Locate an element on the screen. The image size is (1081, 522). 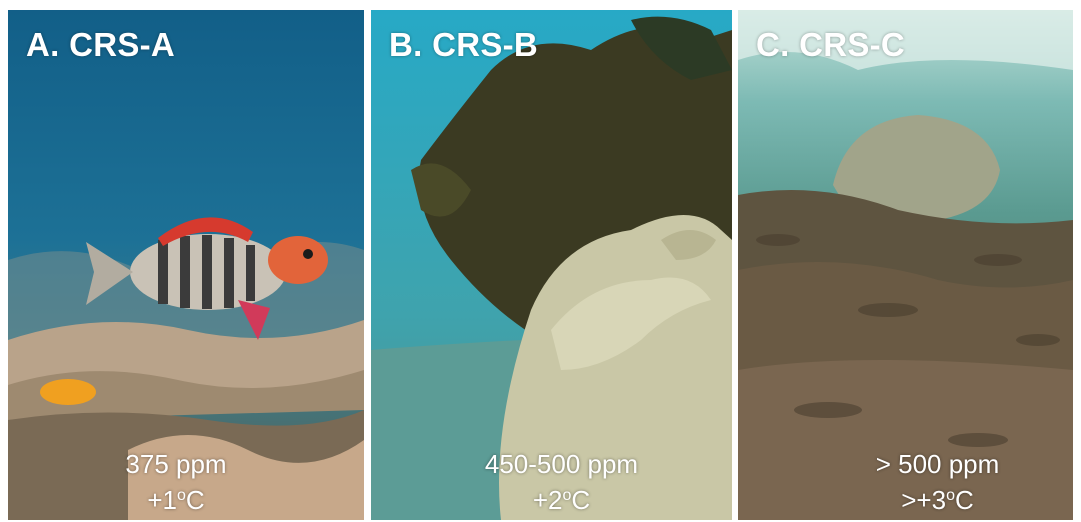
temperature-rise: +1oC is located at coordinates (176, 500).